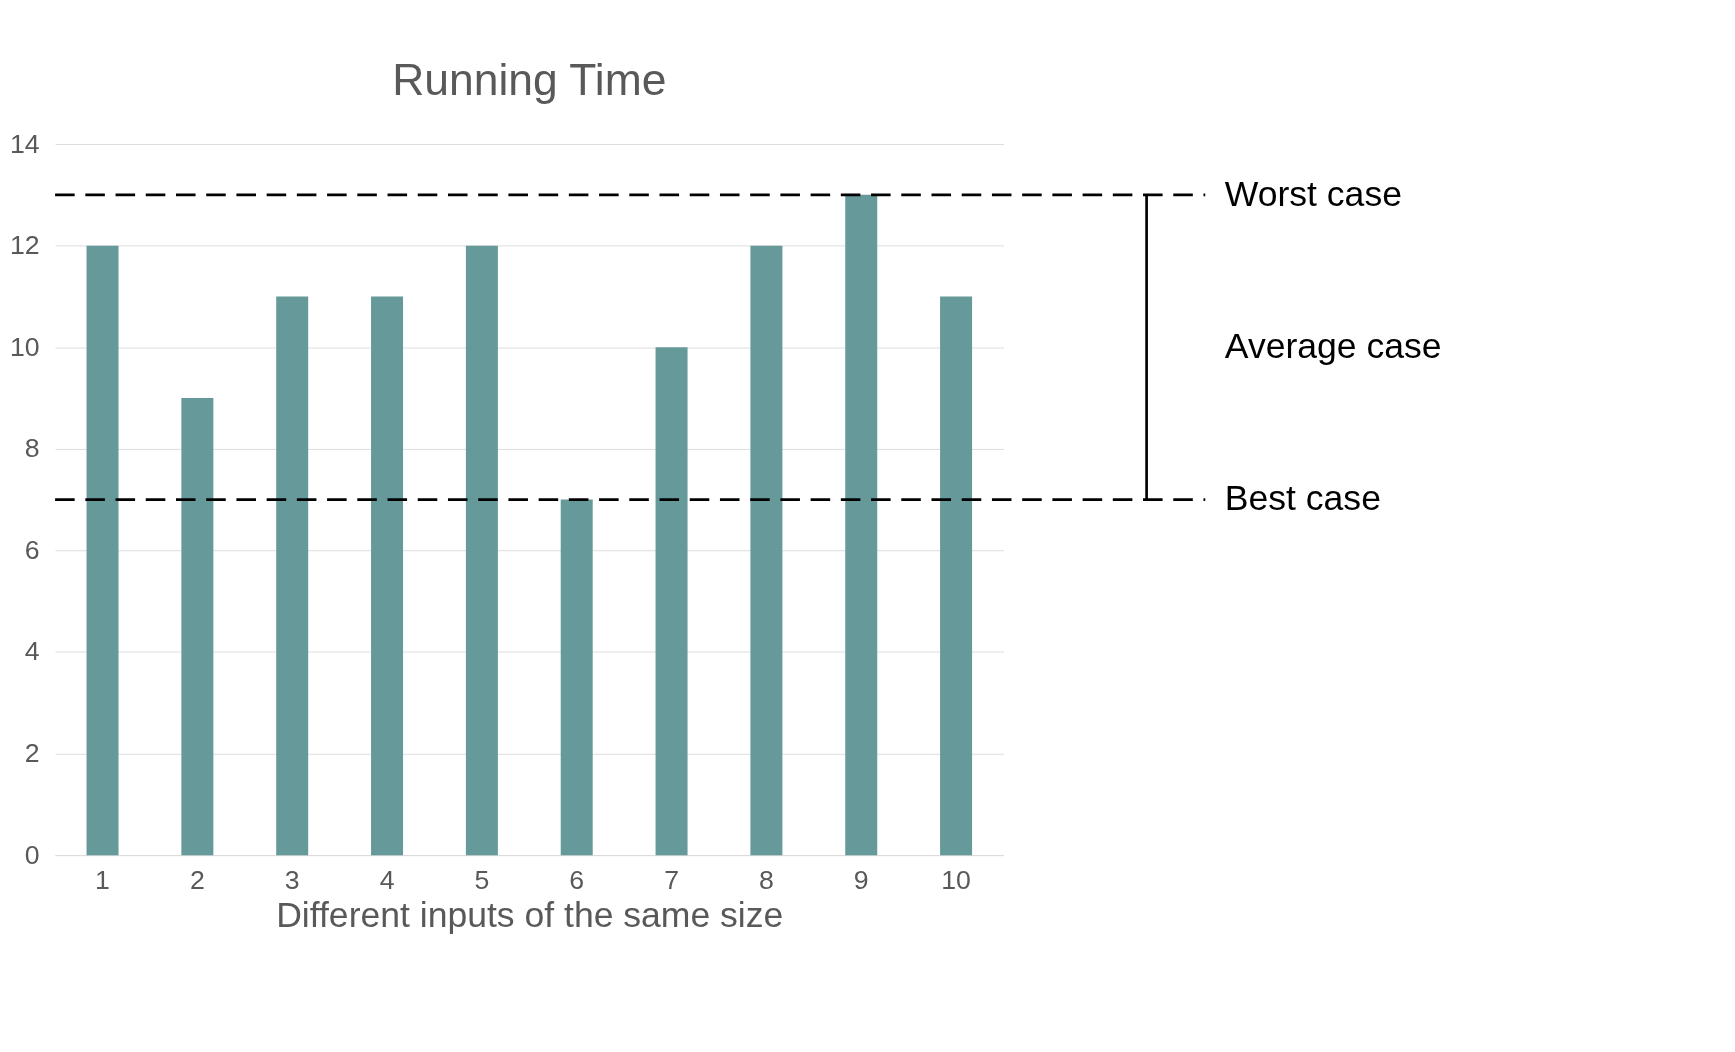 This screenshot has width=1735, height=1052. Describe the element at coordinates (577, 880) in the screenshot. I see `x-tick-label: 6` at that location.